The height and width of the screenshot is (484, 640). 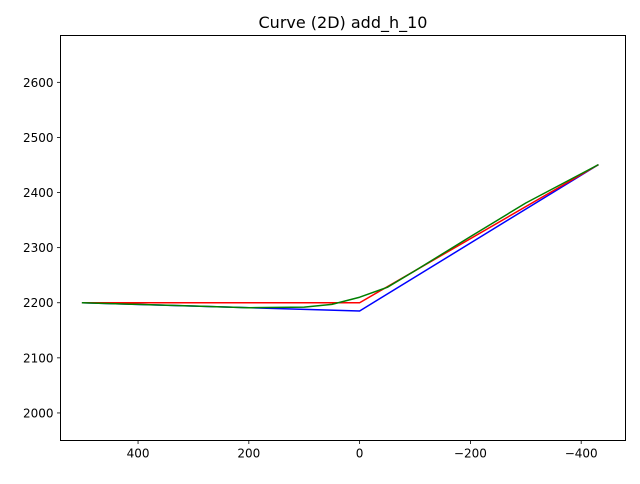 I want to click on y-tick-label: 2000, so click(x=38, y=413).